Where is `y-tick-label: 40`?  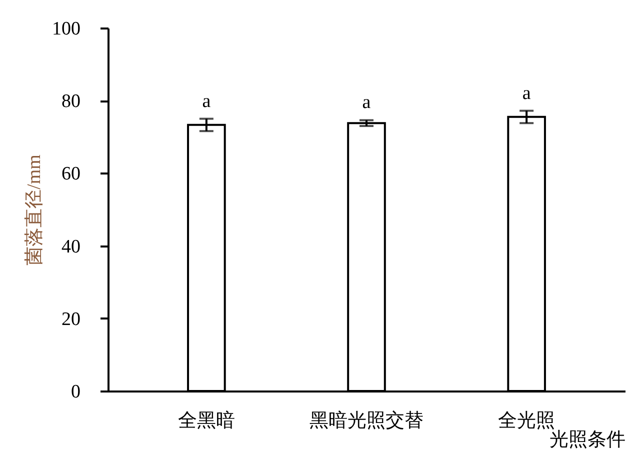
y-tick-label: 40 is located at coordinates (71, 247).